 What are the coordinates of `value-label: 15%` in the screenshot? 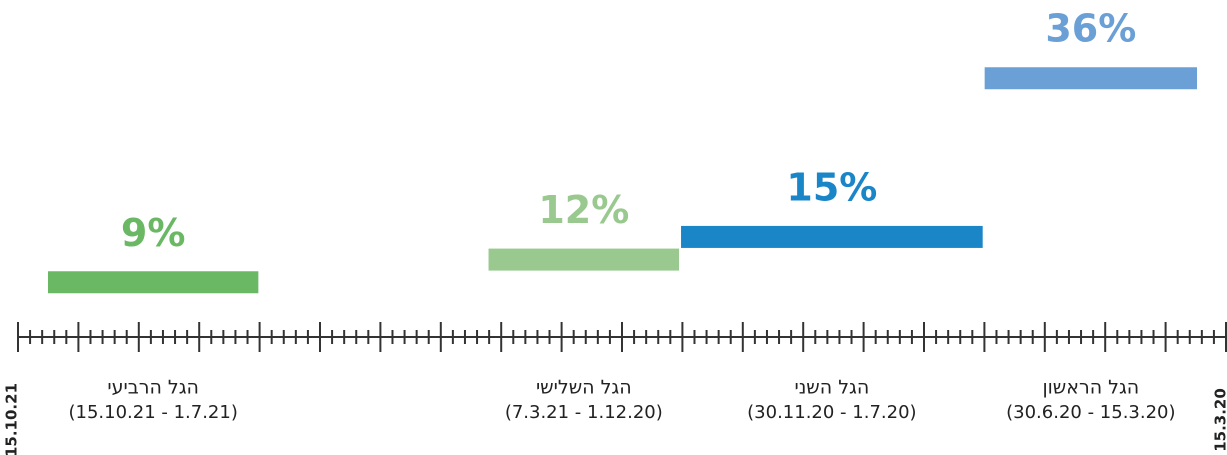 It's located at (831, 187).